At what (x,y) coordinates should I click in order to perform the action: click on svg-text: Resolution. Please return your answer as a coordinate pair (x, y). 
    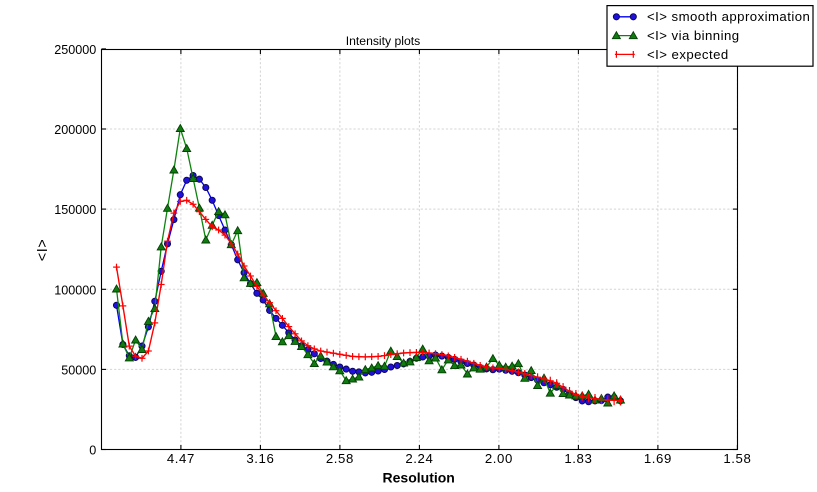
    Looking at the image, I should click on (419, 477).